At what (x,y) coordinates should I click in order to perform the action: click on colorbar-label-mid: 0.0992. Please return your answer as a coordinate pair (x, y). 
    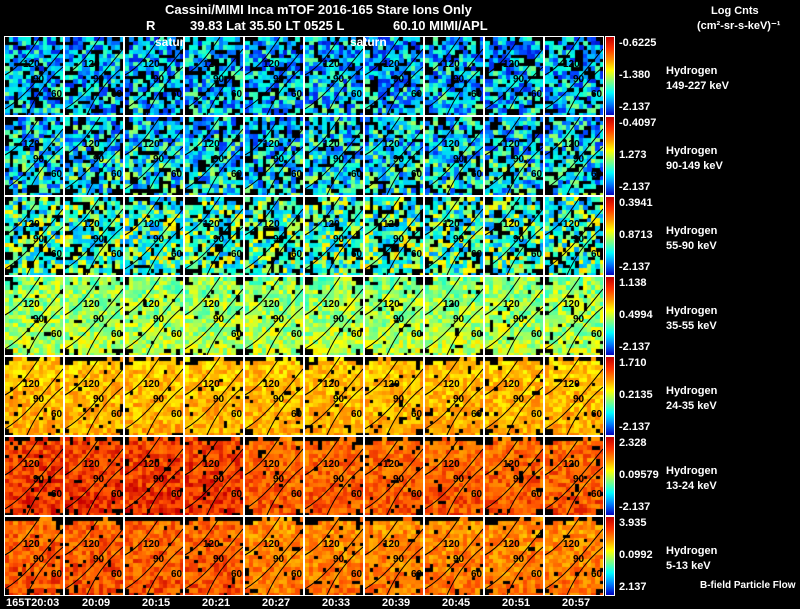
    Looking at the image, I should click on (636, 555).